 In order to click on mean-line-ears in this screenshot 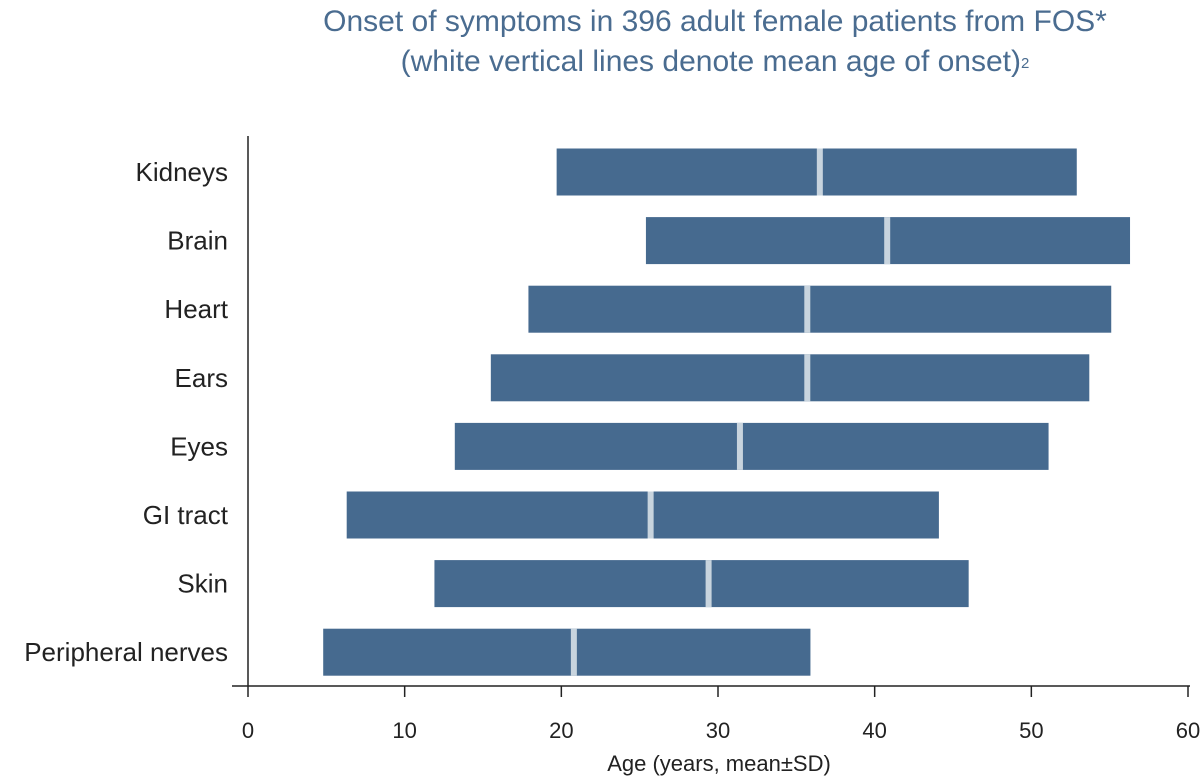, I will do `click(807, 378)`.